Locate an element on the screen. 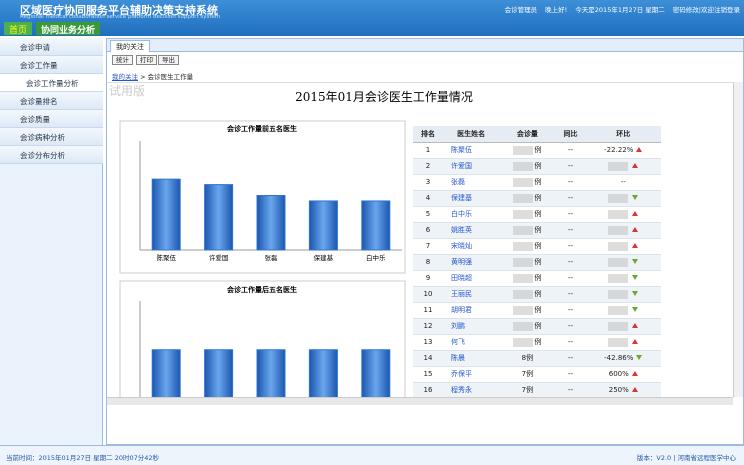 Image resolution: width=744 pixels, height=465 pixels. table-row: 5白中乐例-- is located at coordinates (537, 214).